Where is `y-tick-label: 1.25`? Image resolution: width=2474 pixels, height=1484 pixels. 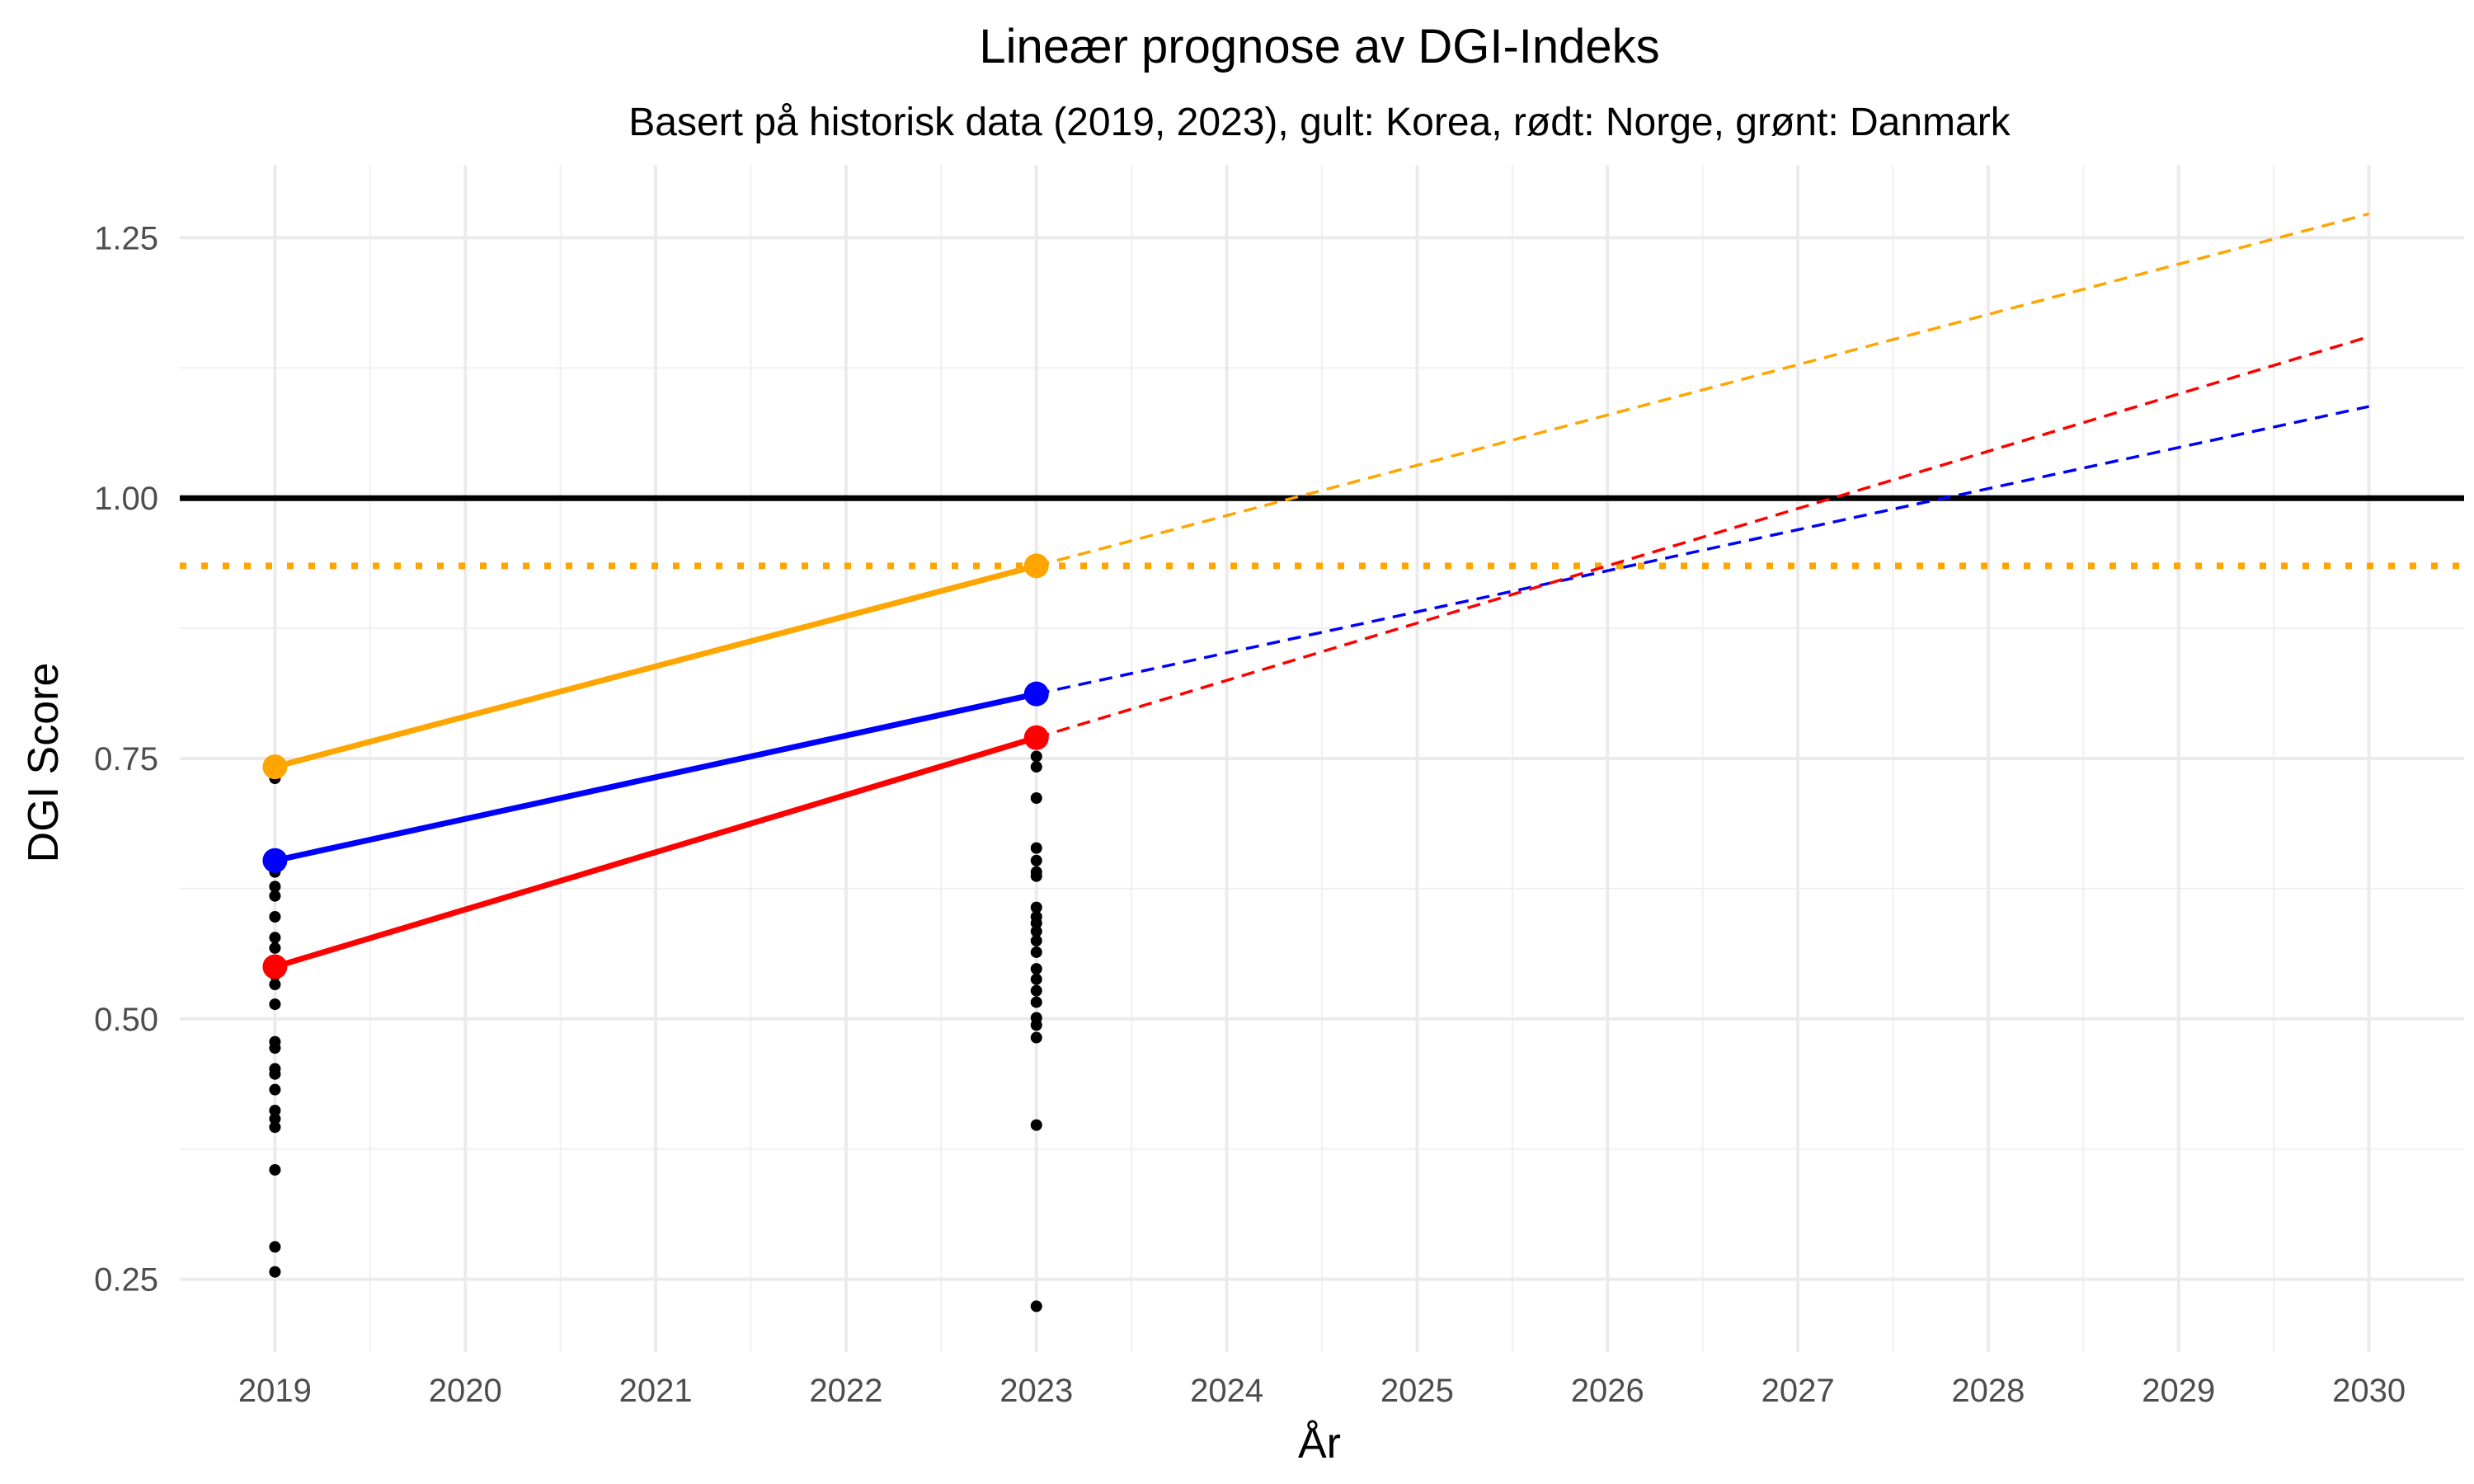 y-tick-label: 1.25 is located at coordinates (126, 238).